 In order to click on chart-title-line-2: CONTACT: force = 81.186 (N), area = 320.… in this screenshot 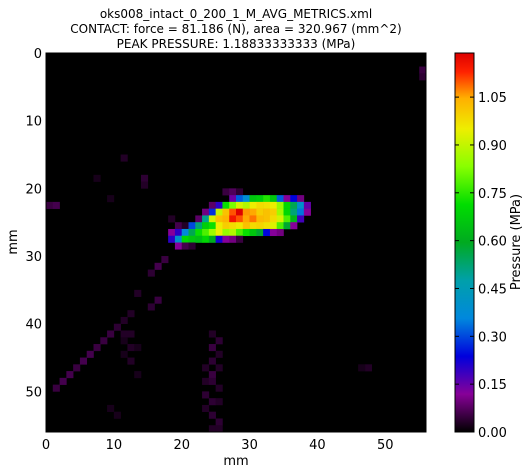, I will do `click(235, 29)`.